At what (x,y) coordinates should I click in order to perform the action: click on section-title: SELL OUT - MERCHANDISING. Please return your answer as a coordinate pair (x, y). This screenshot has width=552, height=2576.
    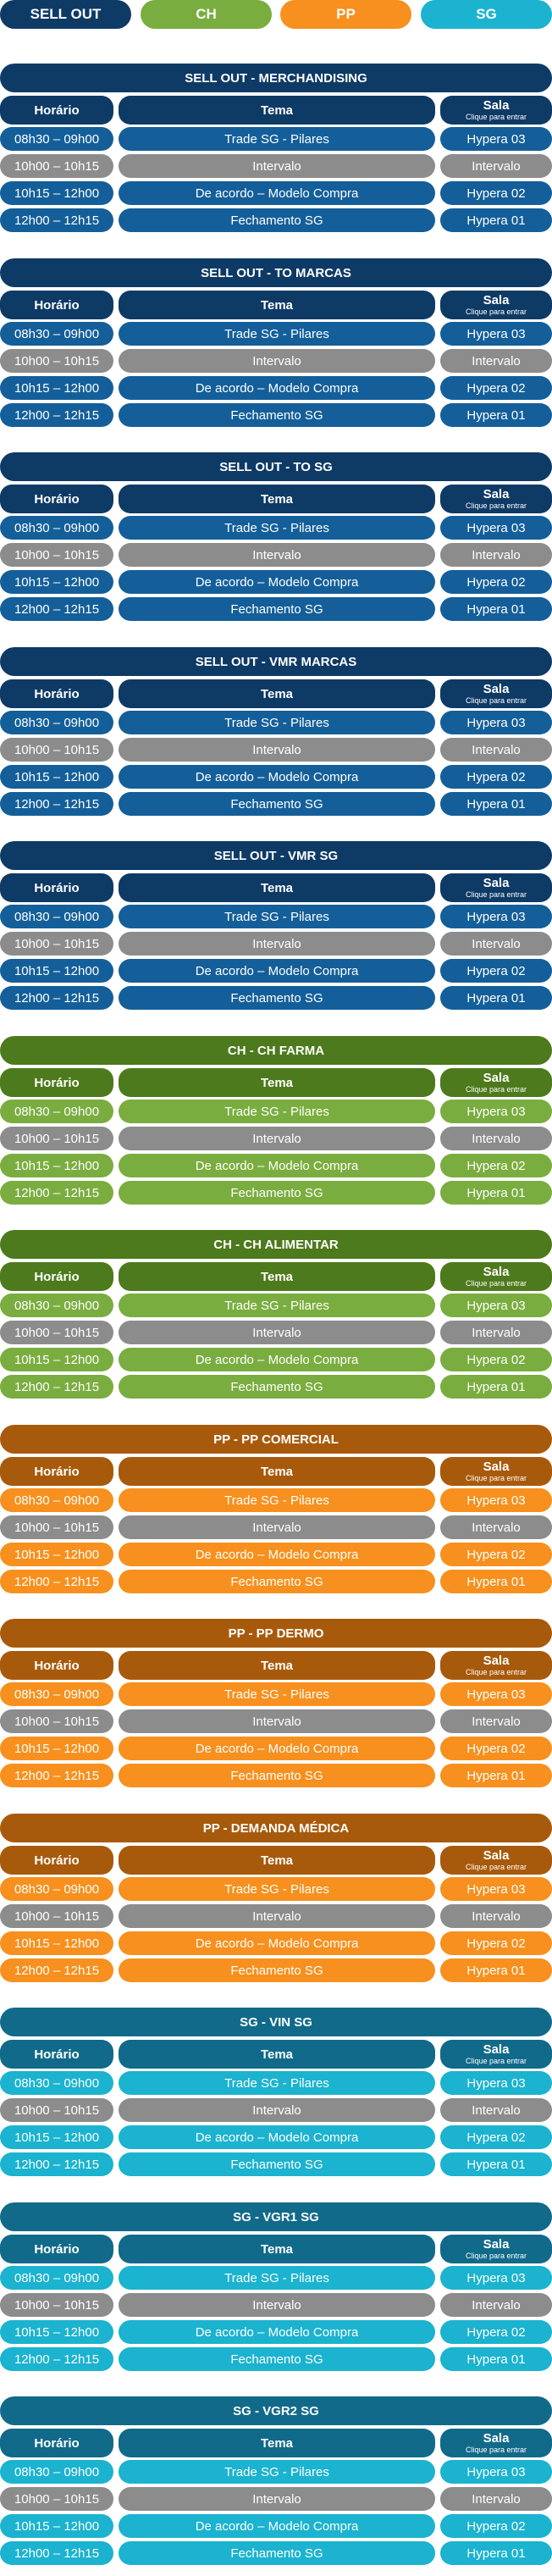
    Looking at the image, I should click on (276, 78).